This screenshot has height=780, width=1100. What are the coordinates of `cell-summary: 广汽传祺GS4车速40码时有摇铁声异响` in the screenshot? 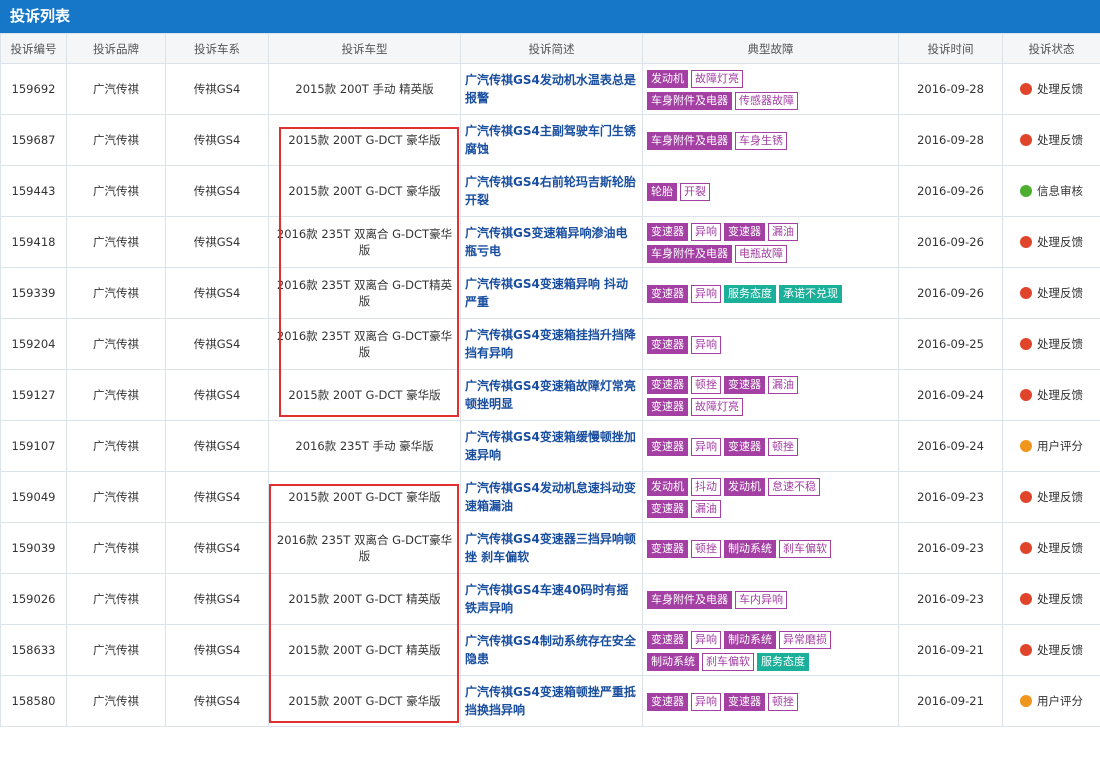 It's located at (551, 599).